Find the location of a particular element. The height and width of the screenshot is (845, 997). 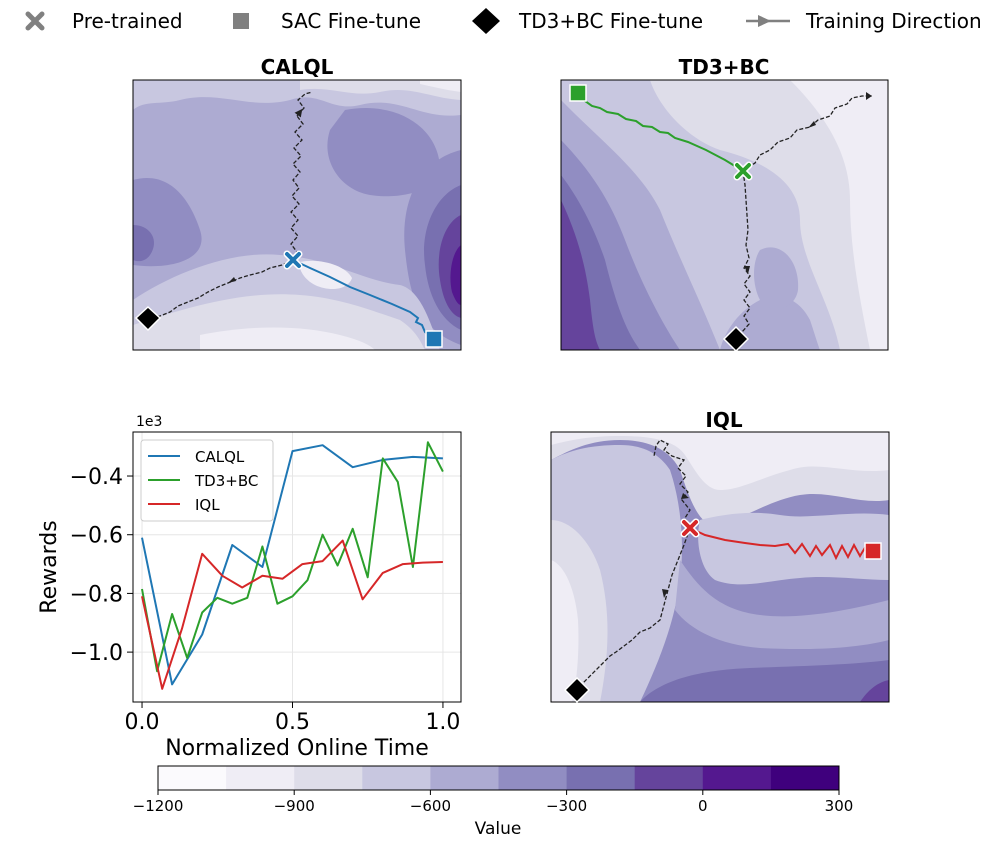

colorbar-ticks: −1200 −900 −600 −300 0 300 is located at coordinates (493, 802).